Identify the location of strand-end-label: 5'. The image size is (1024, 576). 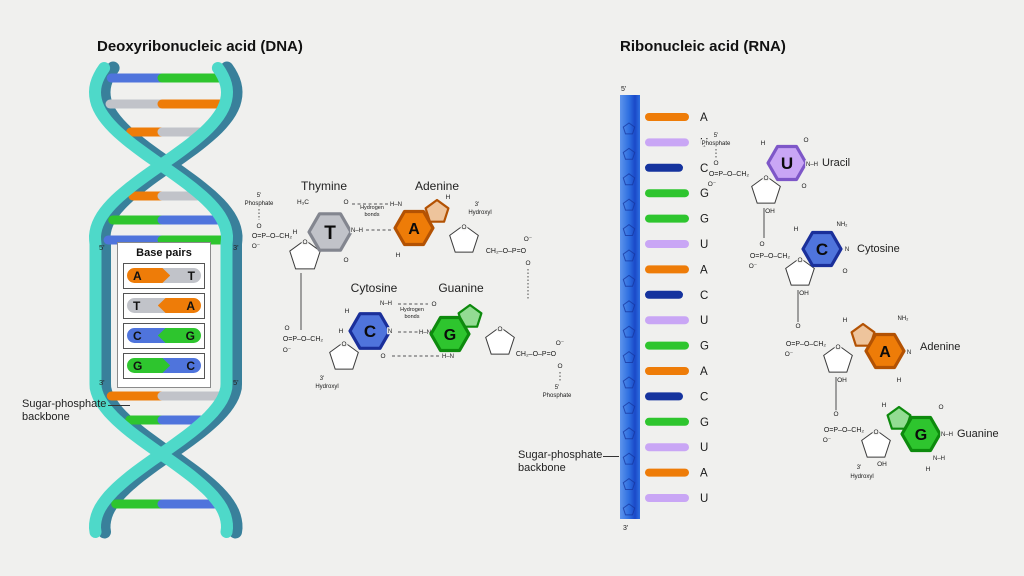
(102, 247).